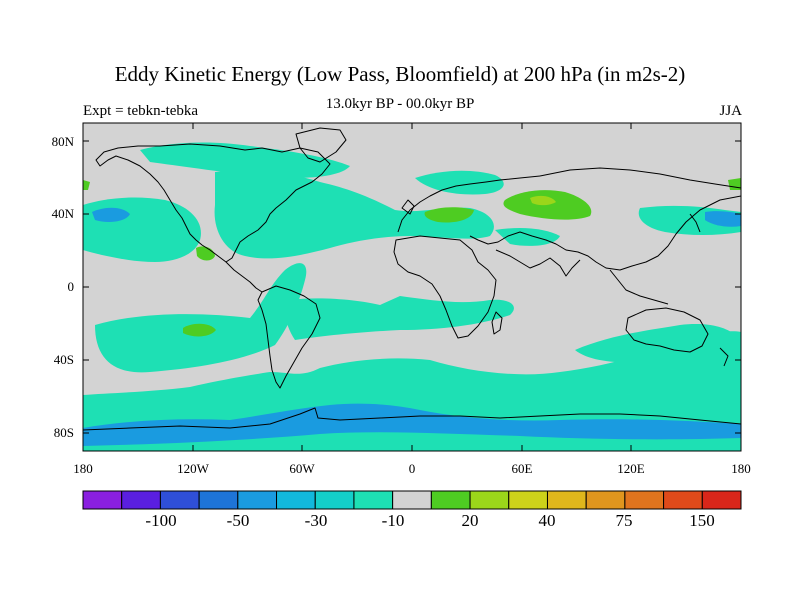  I want to click on colorbar-label: -30, so click(316, 520).